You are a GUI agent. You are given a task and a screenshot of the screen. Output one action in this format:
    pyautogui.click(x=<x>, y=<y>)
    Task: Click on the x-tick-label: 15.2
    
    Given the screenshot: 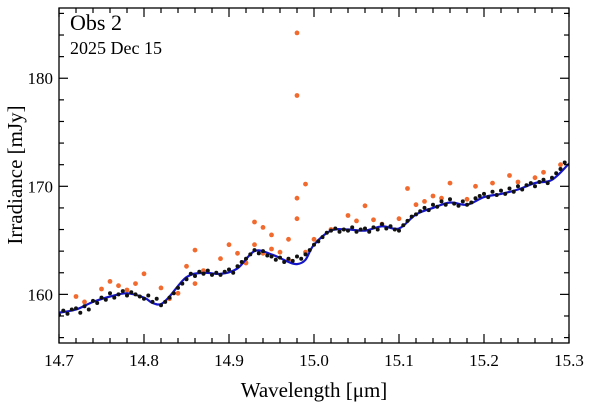 What is the action you would take?
    pyautogui.click(x=484, y=360)
    